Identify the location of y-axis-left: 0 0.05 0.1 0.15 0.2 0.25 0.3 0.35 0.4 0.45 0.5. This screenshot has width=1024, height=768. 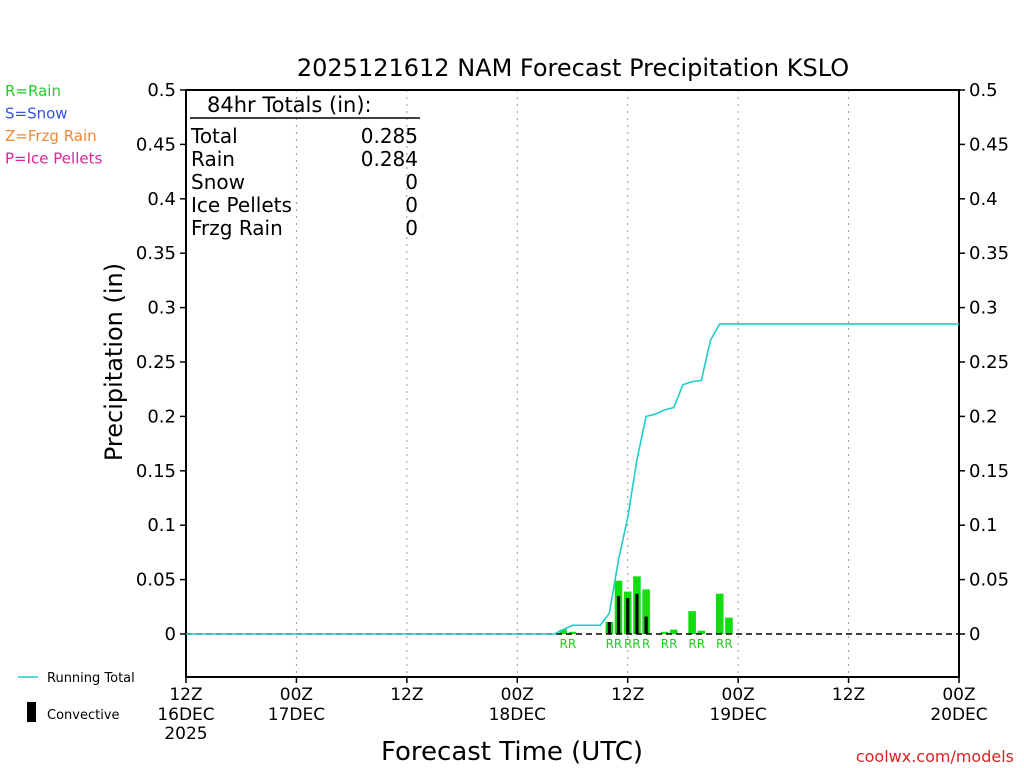
(161, 362).